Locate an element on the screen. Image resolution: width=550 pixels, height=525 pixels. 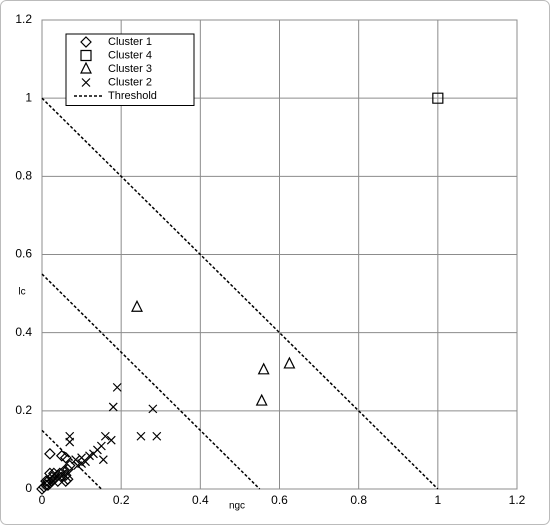
x-tick-label: 0.6 is located at coordinates (279, 500).